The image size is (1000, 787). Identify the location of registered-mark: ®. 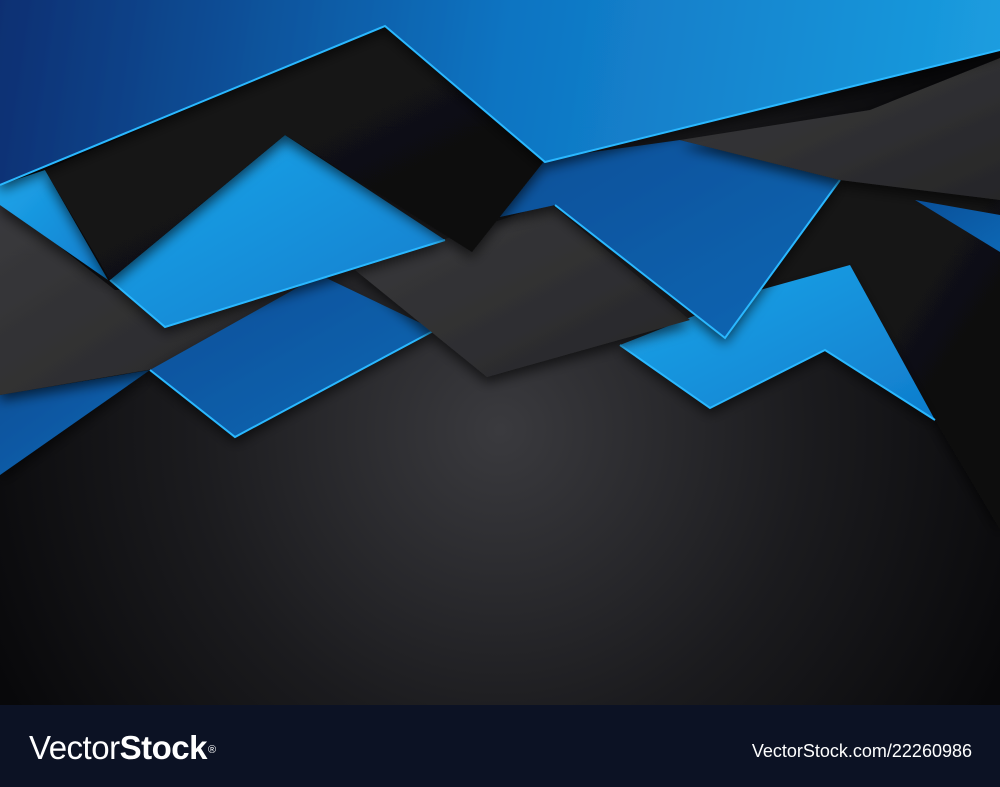
(211, 750).